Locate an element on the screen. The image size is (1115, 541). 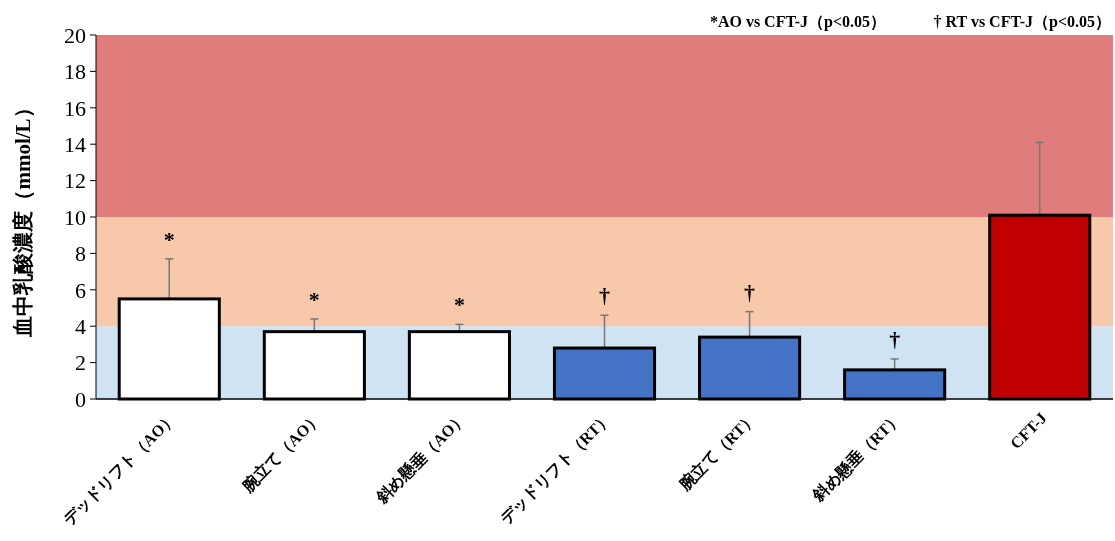
x-tick-label: 斜め懸垂（AO） is located at coordinates (421, 458).